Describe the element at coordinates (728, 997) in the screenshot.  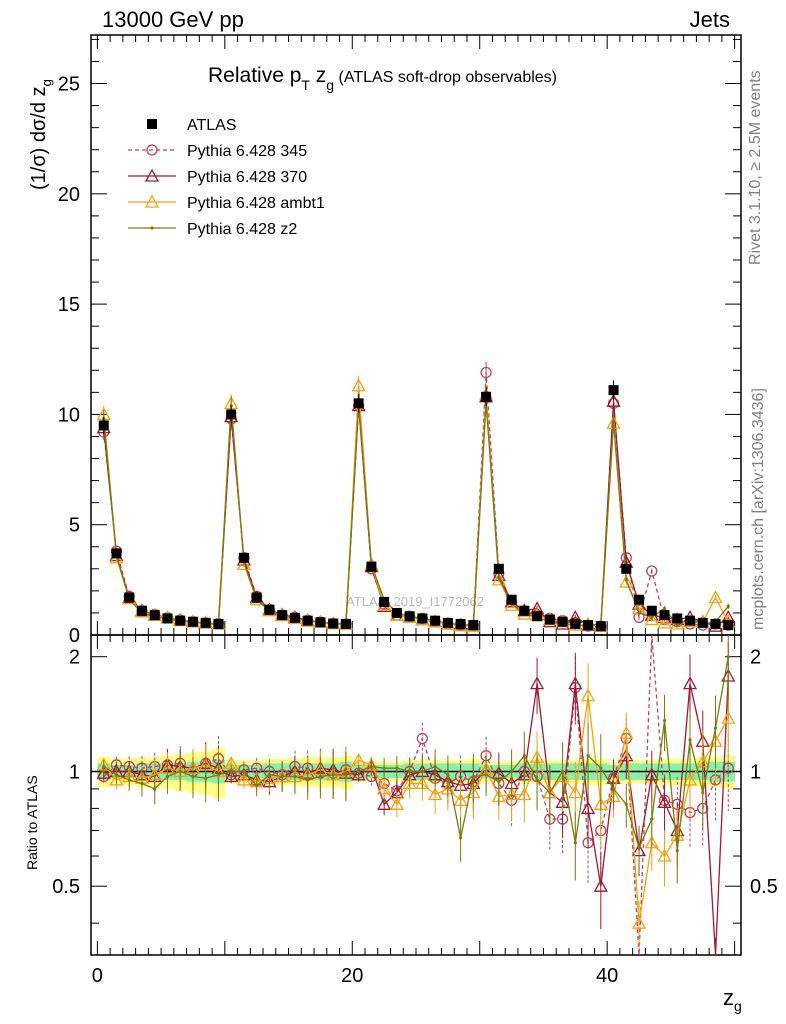
I see `x-axis-label-main: z` at that location.